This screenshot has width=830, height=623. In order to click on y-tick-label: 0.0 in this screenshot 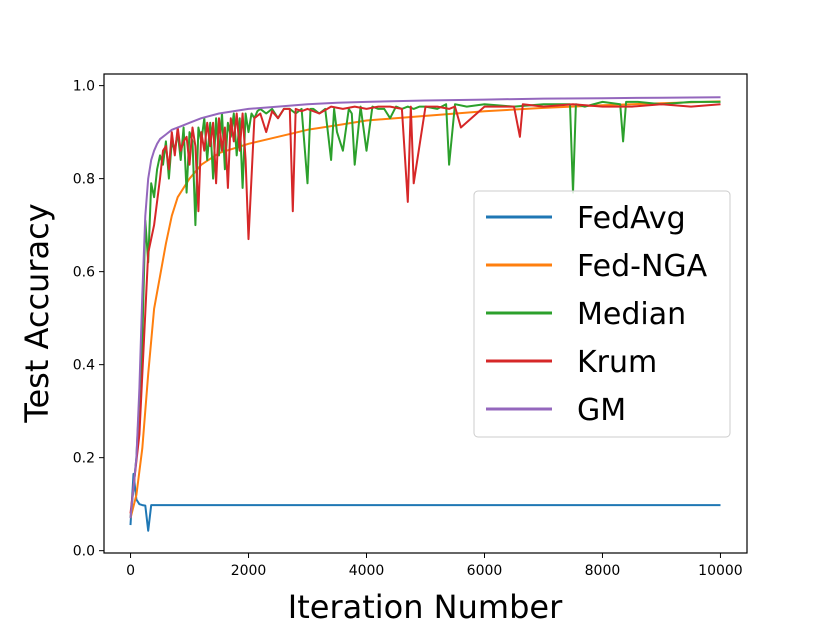, I will do `click(84, 552)`.